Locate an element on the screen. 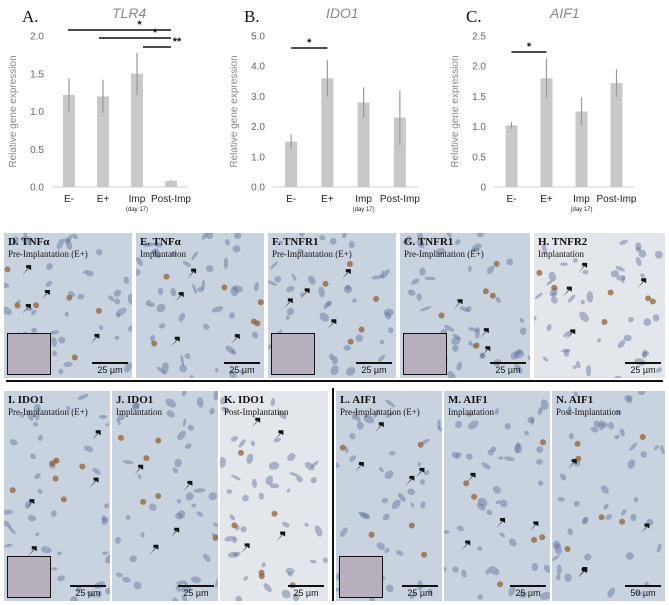 The height and width of the screenshot is (605, 669). panel-letter: A. is located at coordinates (30, 16).